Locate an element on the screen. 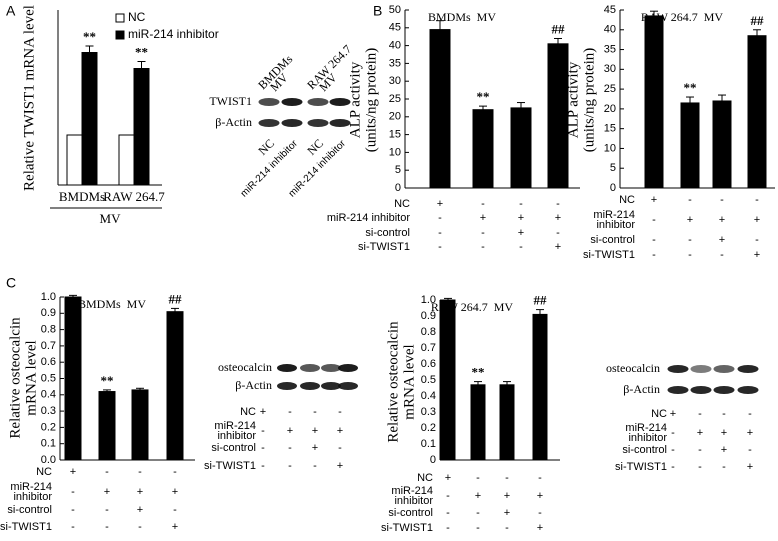 The width and height of the screenshot is (778, 541). x-tick-label: BMDMs is located at coordinates (82, 196).